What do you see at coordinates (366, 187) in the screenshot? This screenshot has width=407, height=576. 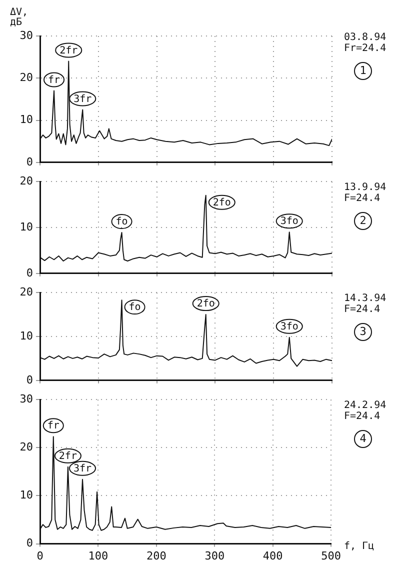 I see `text: 13.9.94` at bounding box center [366, 187].